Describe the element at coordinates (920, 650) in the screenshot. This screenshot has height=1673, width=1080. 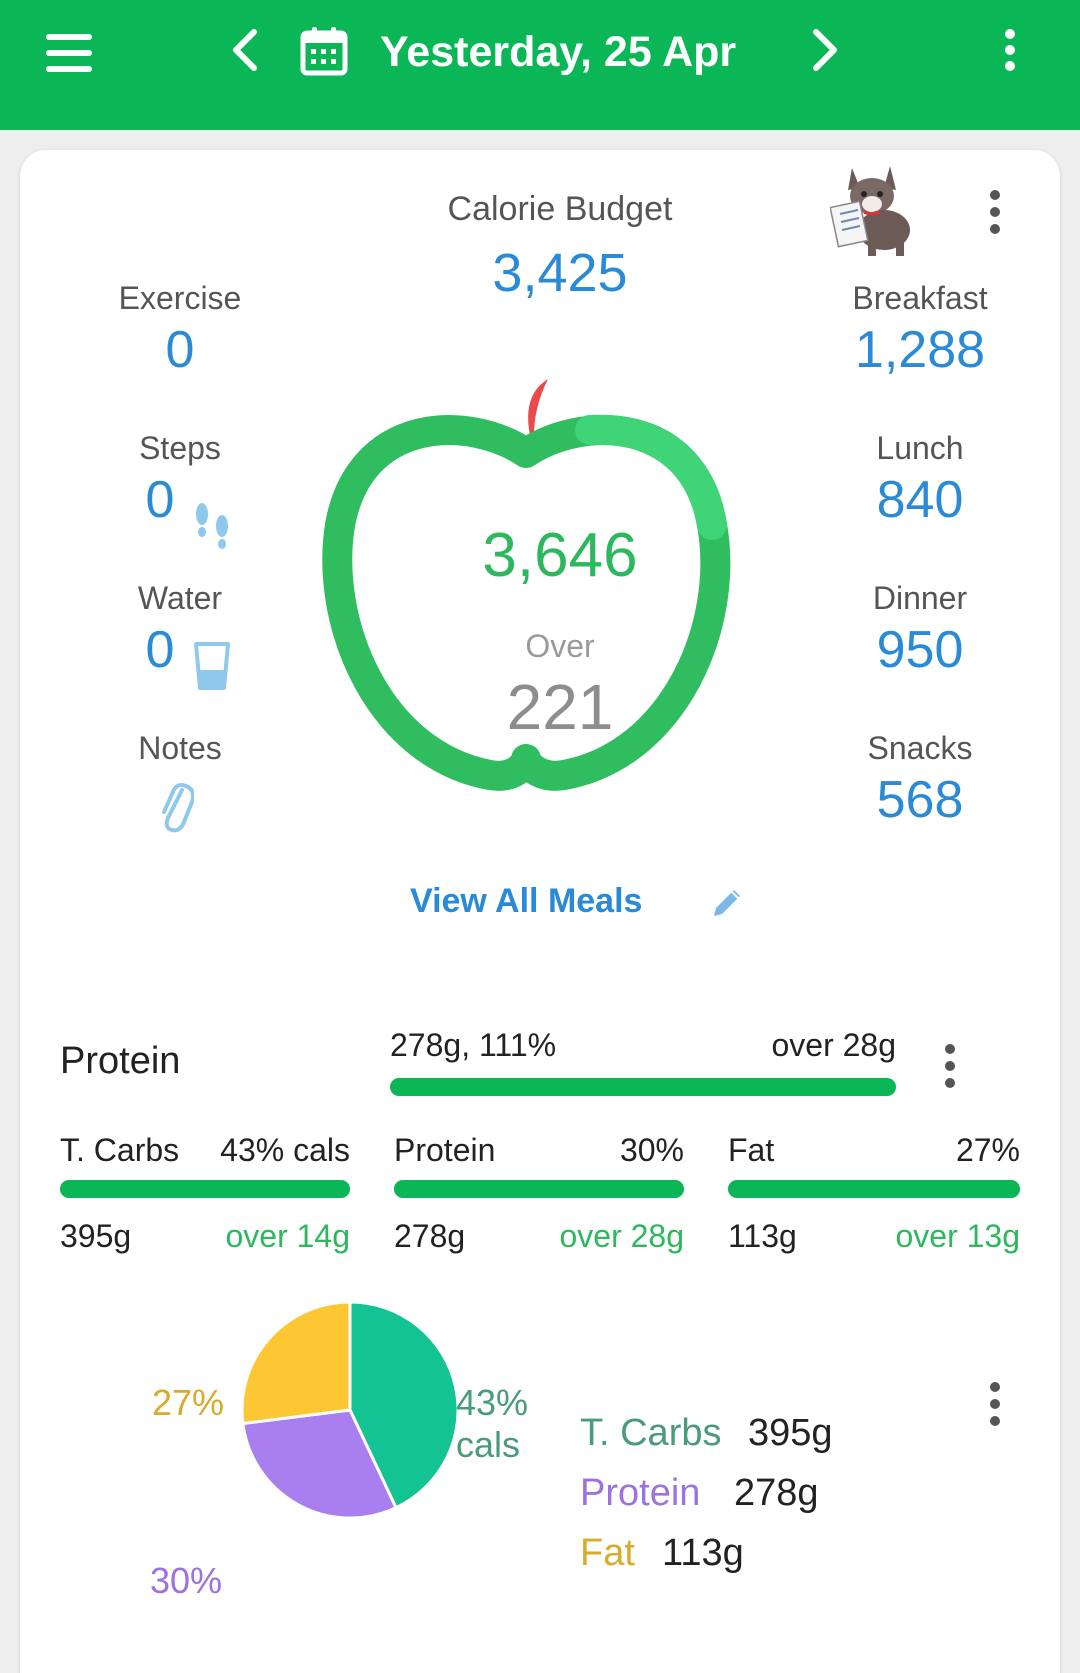
I see `dinner-value: 950` at that location.